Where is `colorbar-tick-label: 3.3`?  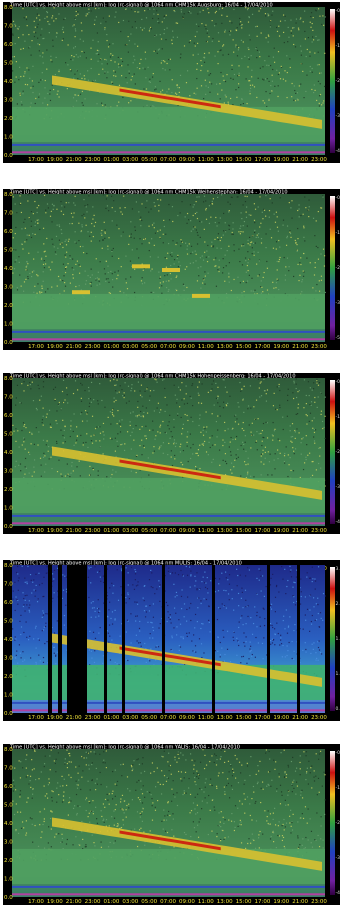
colorbar-tick-label: 3.3 is located at coordinates (338, 569).